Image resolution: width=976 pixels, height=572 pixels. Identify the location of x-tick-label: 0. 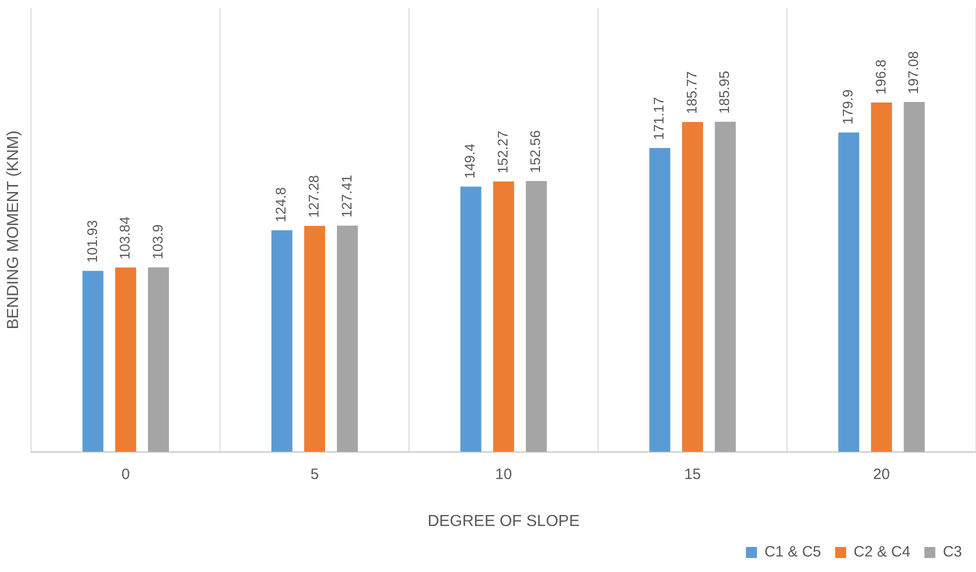
(126, 474).